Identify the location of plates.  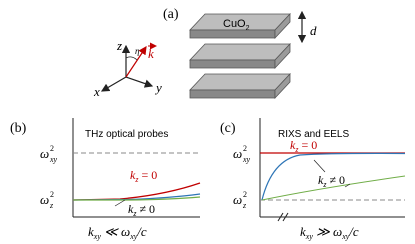
(240, 56).